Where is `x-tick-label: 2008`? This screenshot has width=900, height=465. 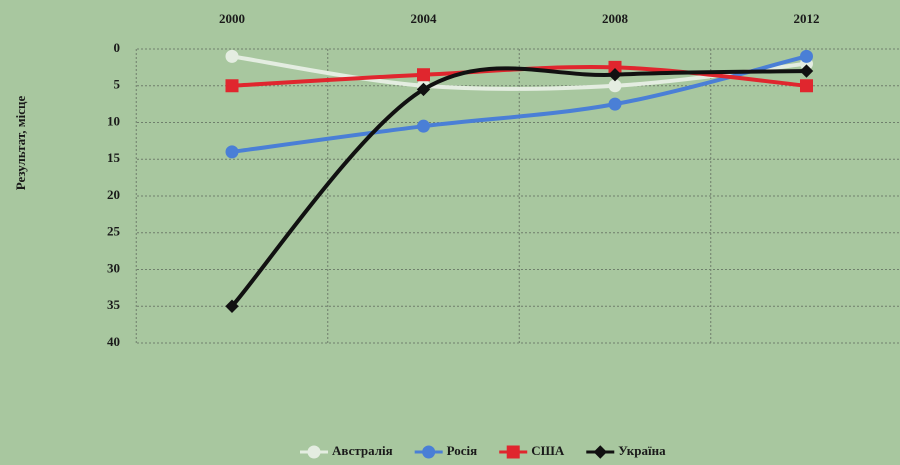 x-tick-label: 2008 is located at coordinates (615, 18).